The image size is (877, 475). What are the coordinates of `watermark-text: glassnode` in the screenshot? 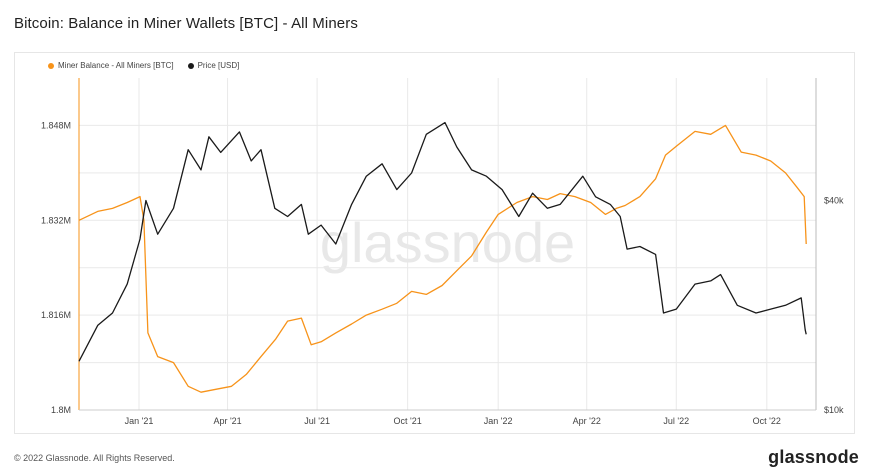 It's located at (447, 242).